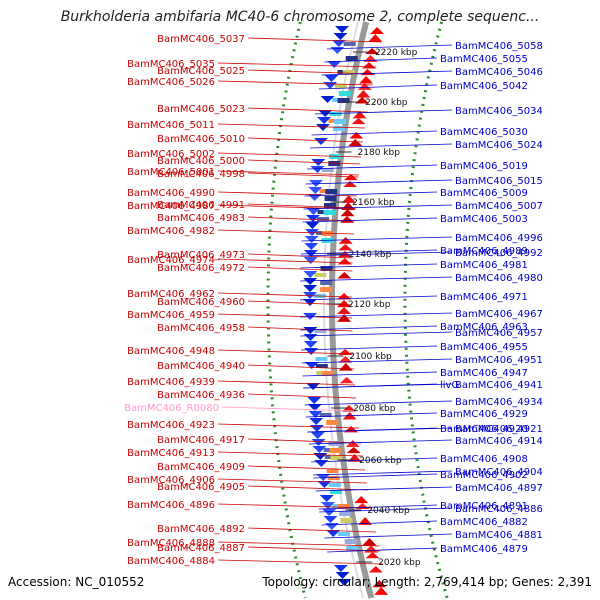  I want to click on gene-label: BamMC406_4951, so click(499, 360).